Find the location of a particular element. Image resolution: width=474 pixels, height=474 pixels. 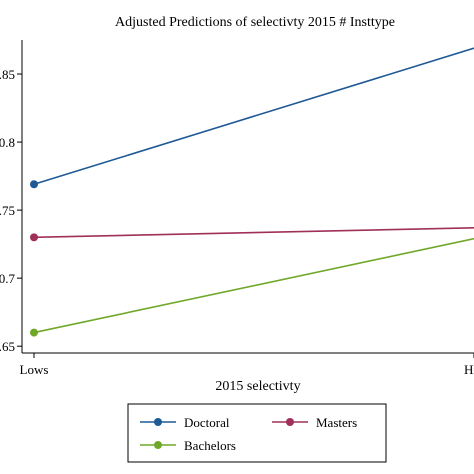

legend: Doctoral Masters Bachelors is located at coordinates (257, 433).